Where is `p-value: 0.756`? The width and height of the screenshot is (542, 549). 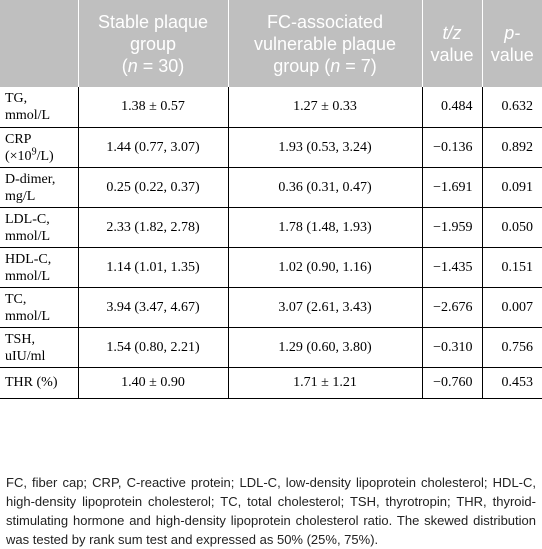 p-value: 0.756 is located at coordinates (511, 347).